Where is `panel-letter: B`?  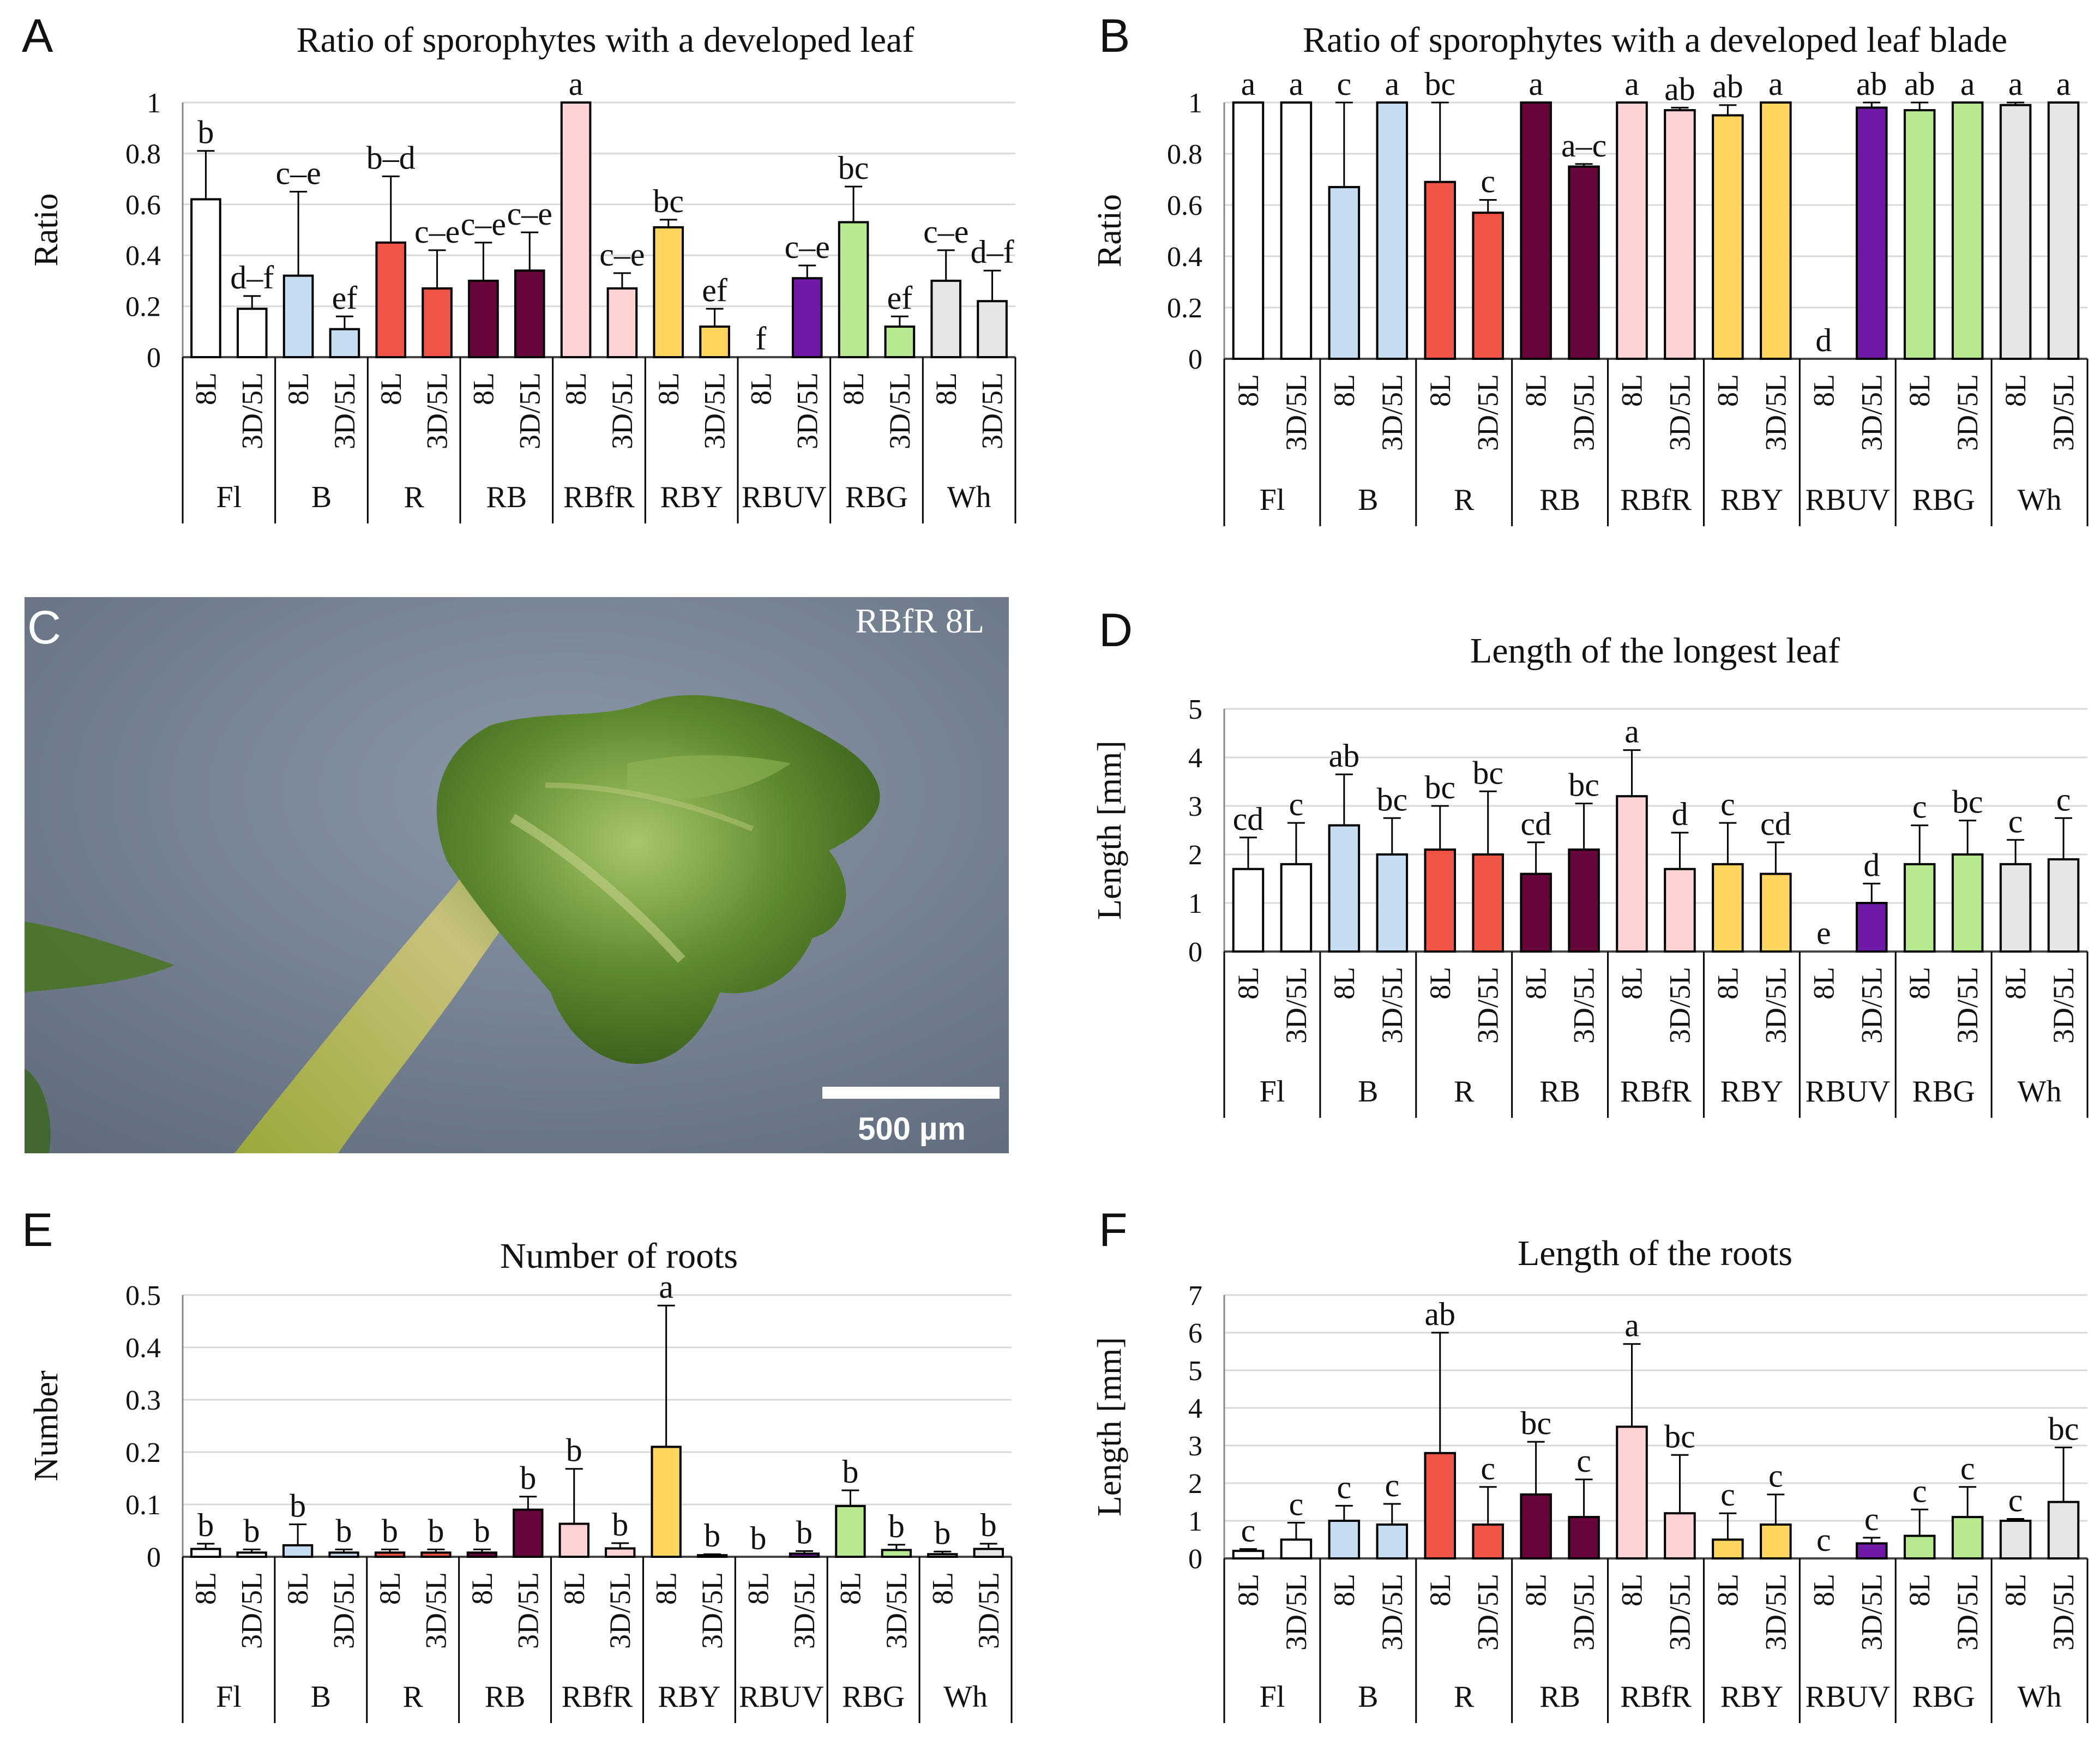 panel-letter: B is located at coordinates (1114, 36).